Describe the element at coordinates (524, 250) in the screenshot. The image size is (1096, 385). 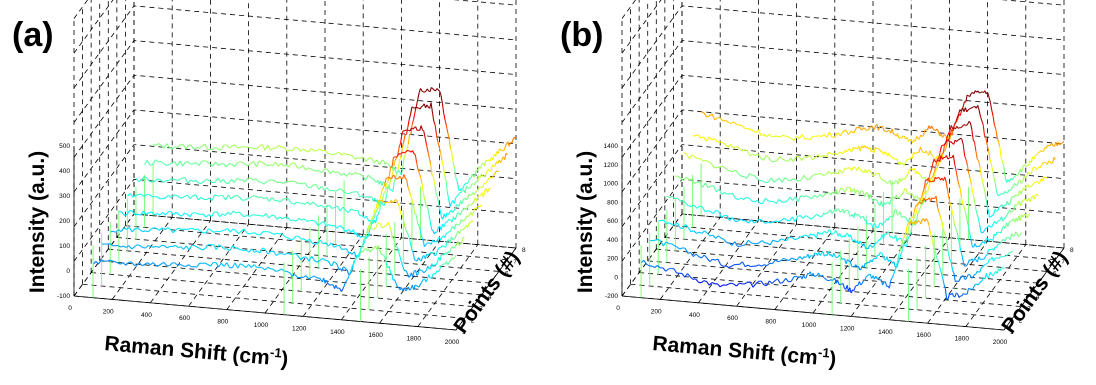
I see `y-tick-label: 8` at that location.